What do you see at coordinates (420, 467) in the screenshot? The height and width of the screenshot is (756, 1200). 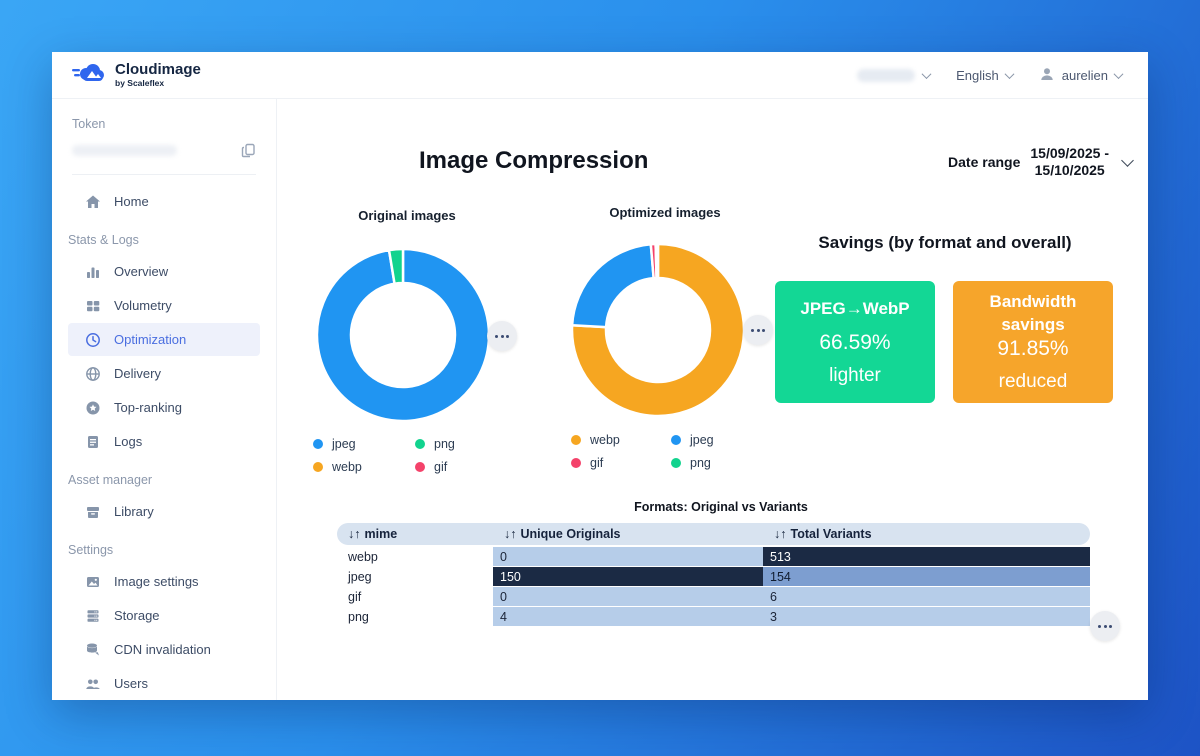 I see `legend-dot-gif` at bounding box center [420, 467].